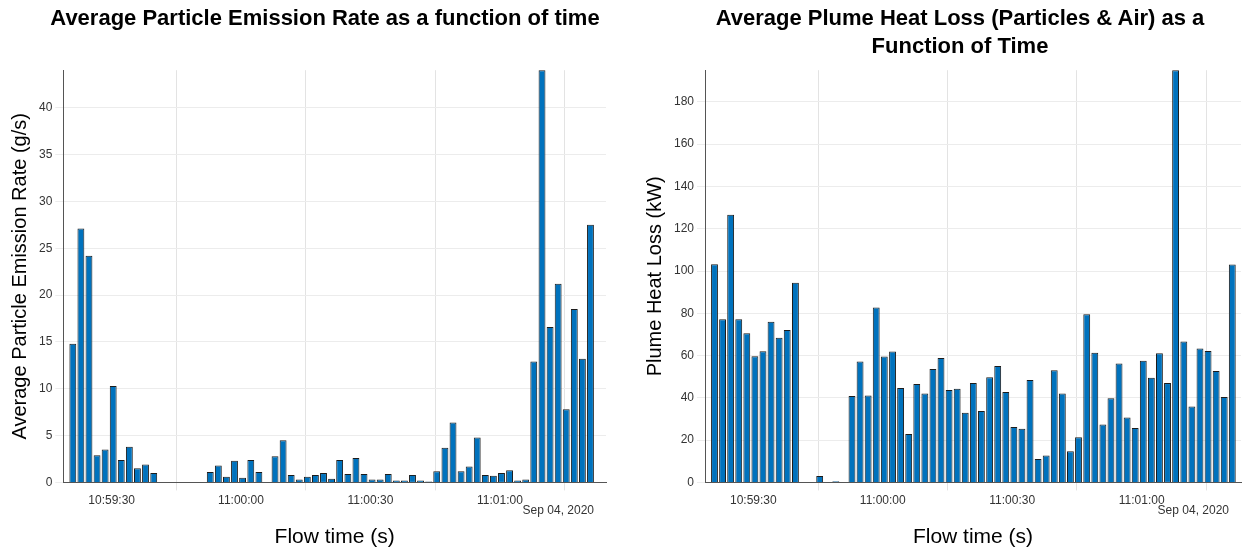 The width and height of the screenshot is (1255, 556). What do you see at coordinates (687, 354) in the screenshot?
I see `y-tick-label: 60` at bounding box center [687, 354].